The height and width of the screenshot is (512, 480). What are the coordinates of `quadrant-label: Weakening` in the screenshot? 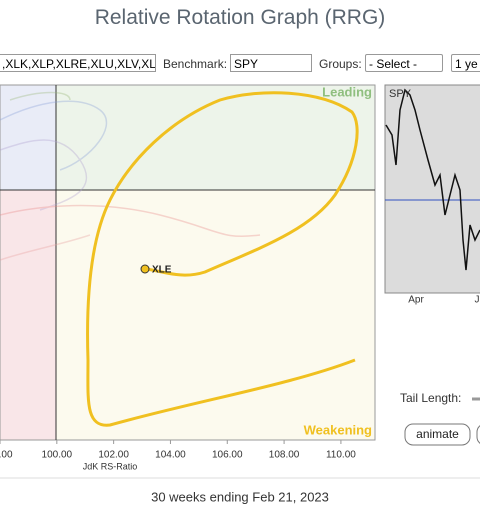 It's located at (338, 429).